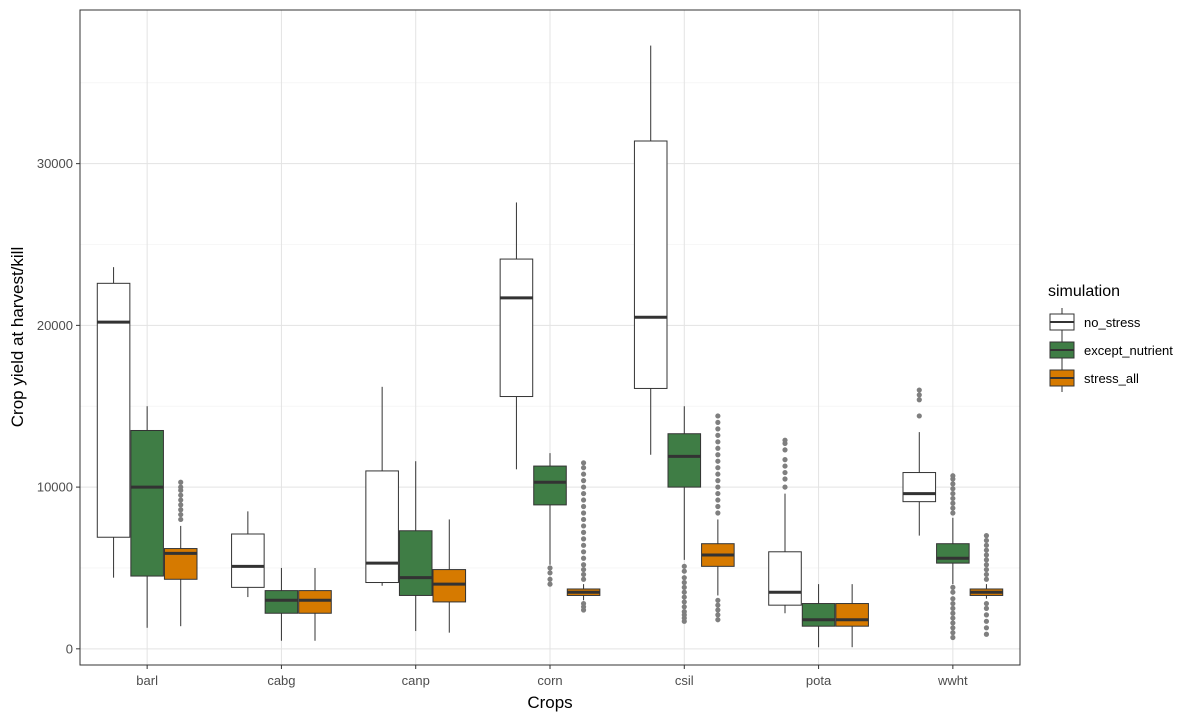 Image resolution: width=1192 pixels, height=714 pixels. Describe the element at coordinates (147, 447) in the screenshot. I see `box-group-barl` at that location.